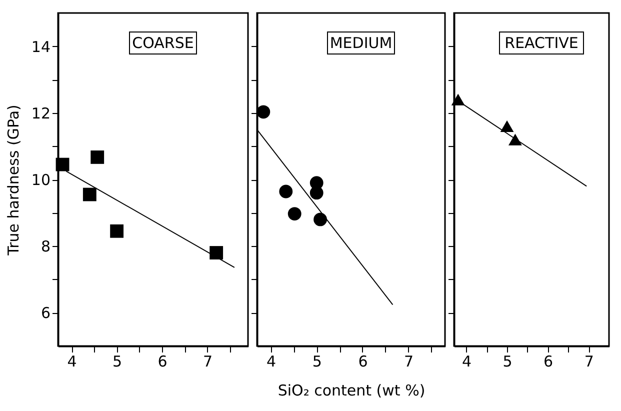  I want to click on text: REACTIVE, so click(541, 43).